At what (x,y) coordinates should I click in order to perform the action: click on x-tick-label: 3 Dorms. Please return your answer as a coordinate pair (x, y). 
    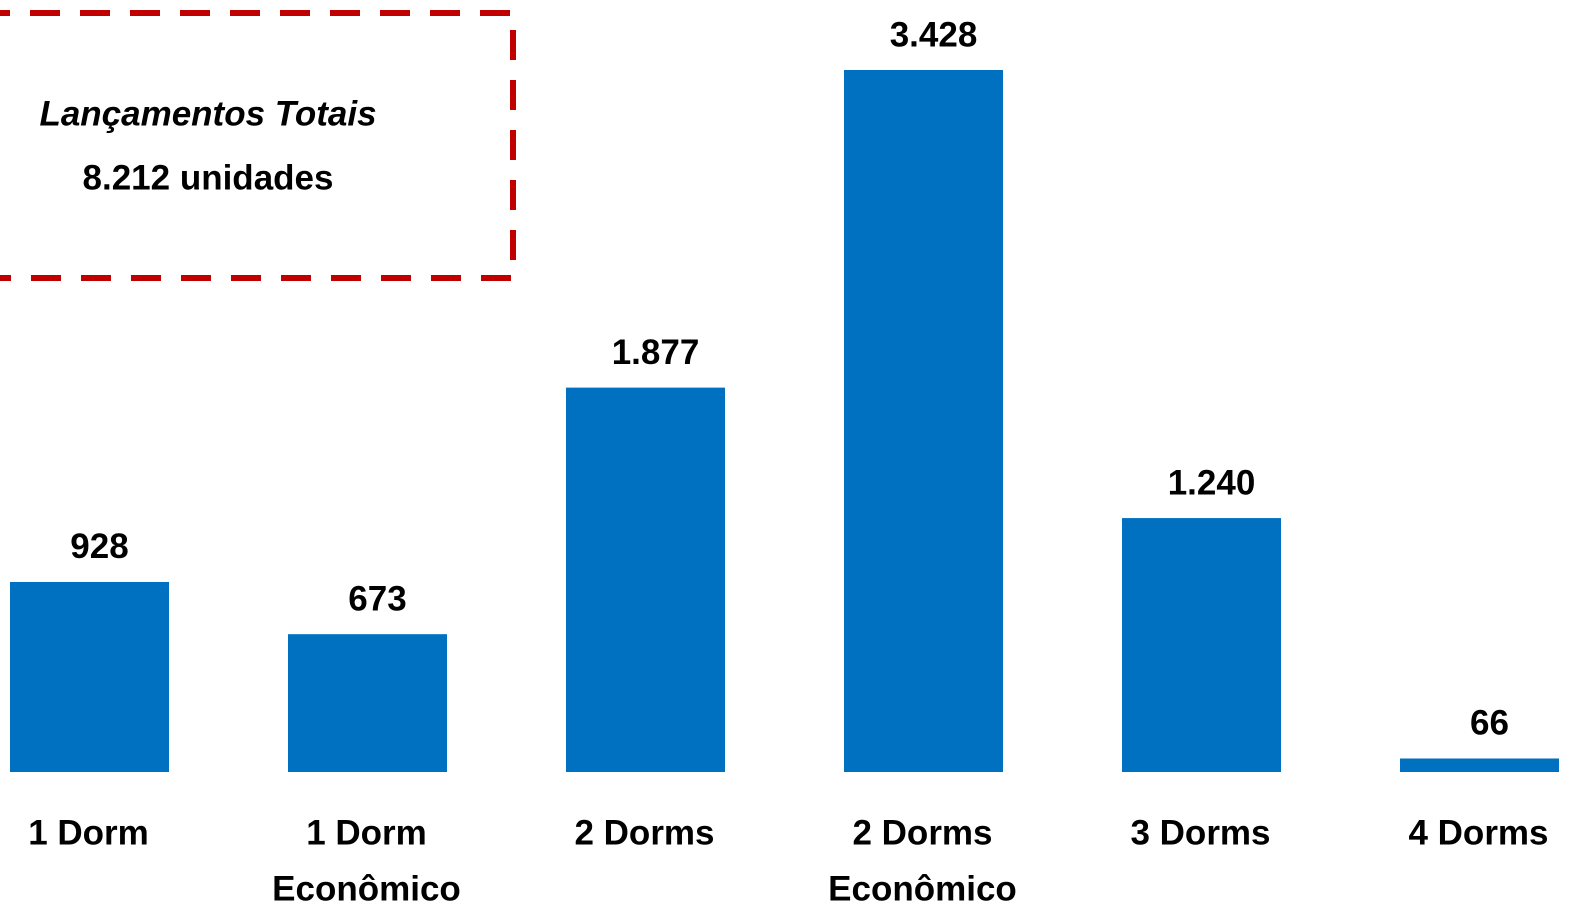
    Looking at the image, I should click on (1200, 832).